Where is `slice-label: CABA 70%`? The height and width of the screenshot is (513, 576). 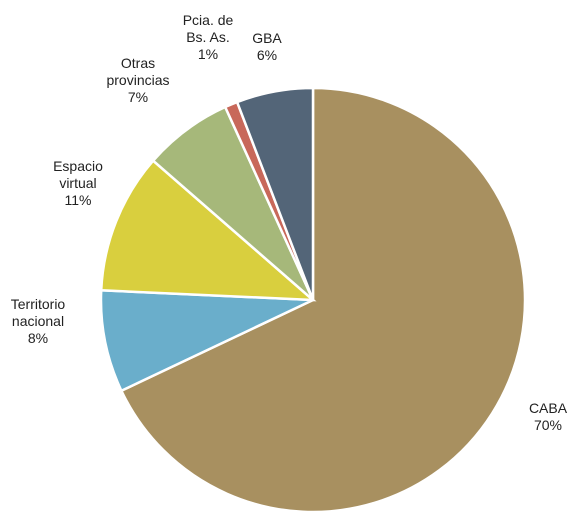
slice-label: CABA 70% is located at coordinates (547, 417).